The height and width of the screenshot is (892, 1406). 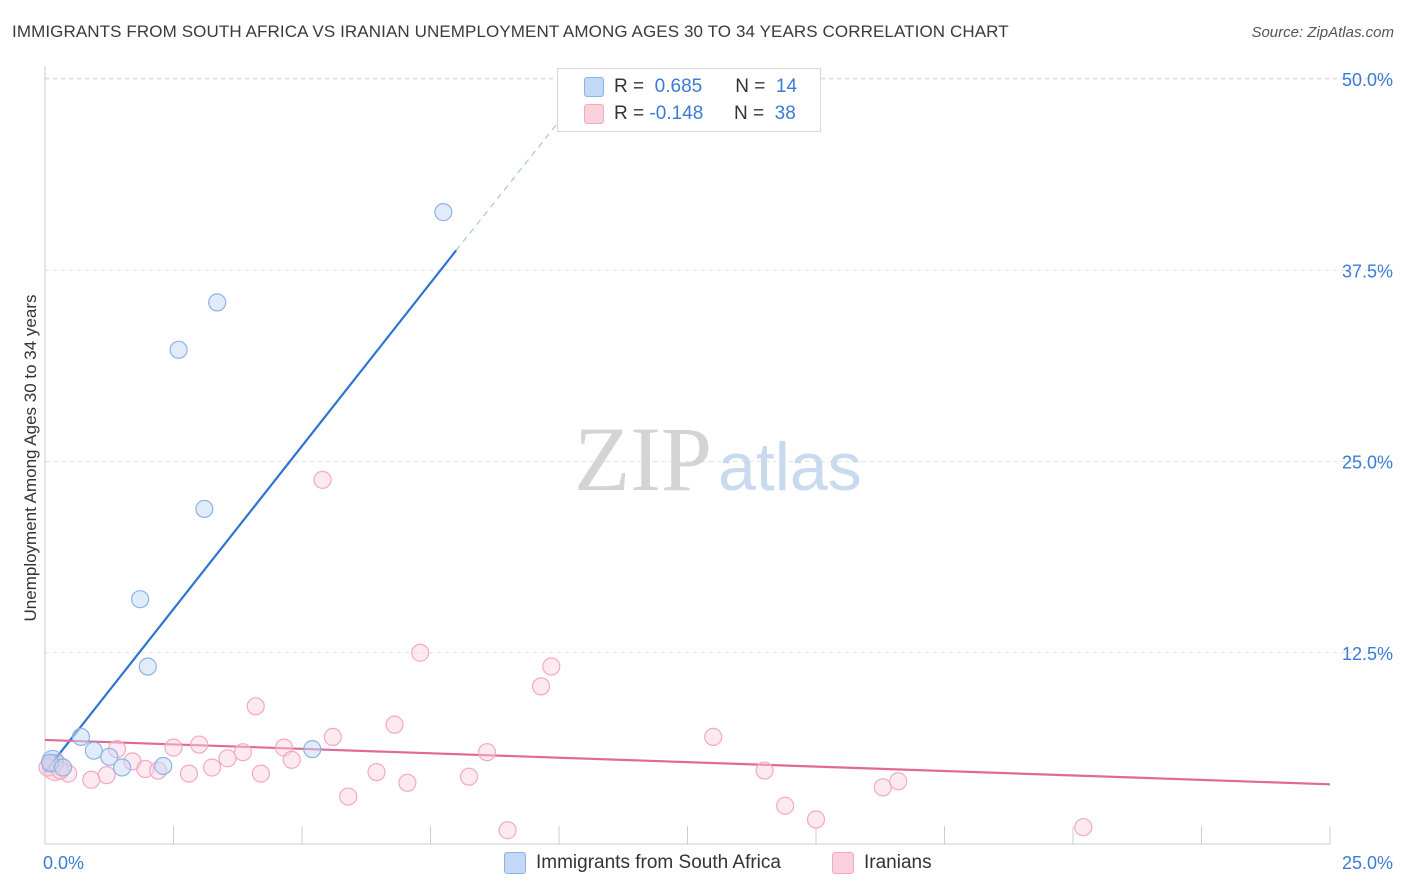 What do you see at coordinates (658, 862) in the screenshot?
I see `legend-series-name: Immigrants from South Africa` at bounding box center [658, 862].